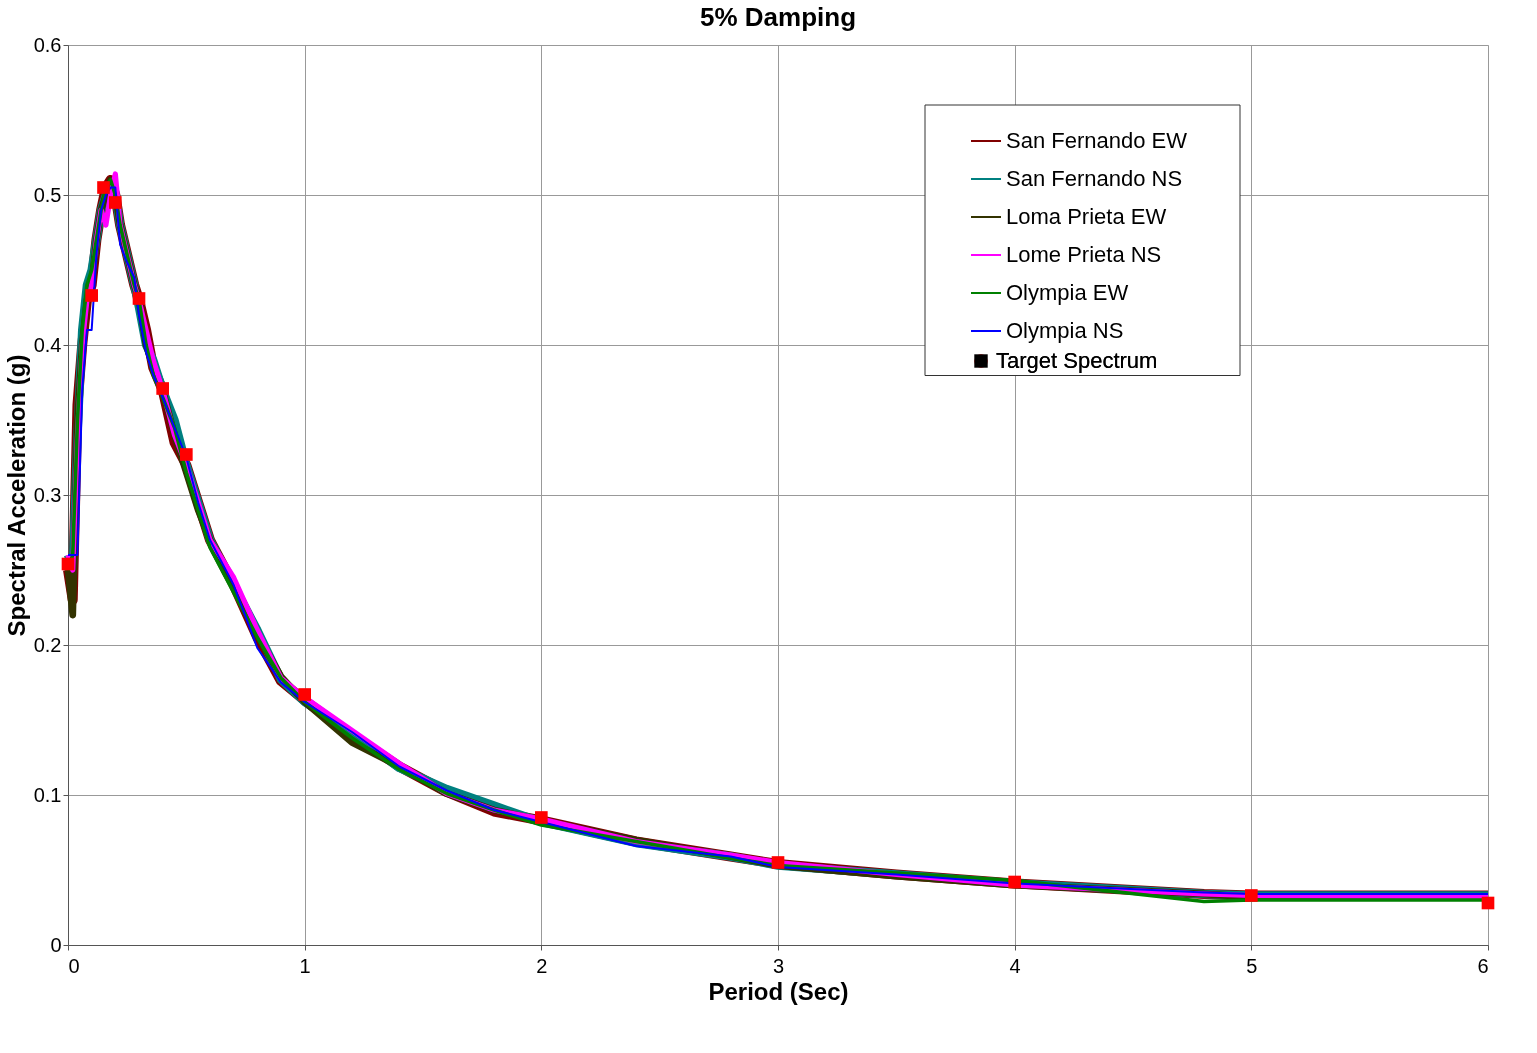 This screenshot has width=1537, height=1053. I want to click on x-tick-label: 3, so click(778, 965).